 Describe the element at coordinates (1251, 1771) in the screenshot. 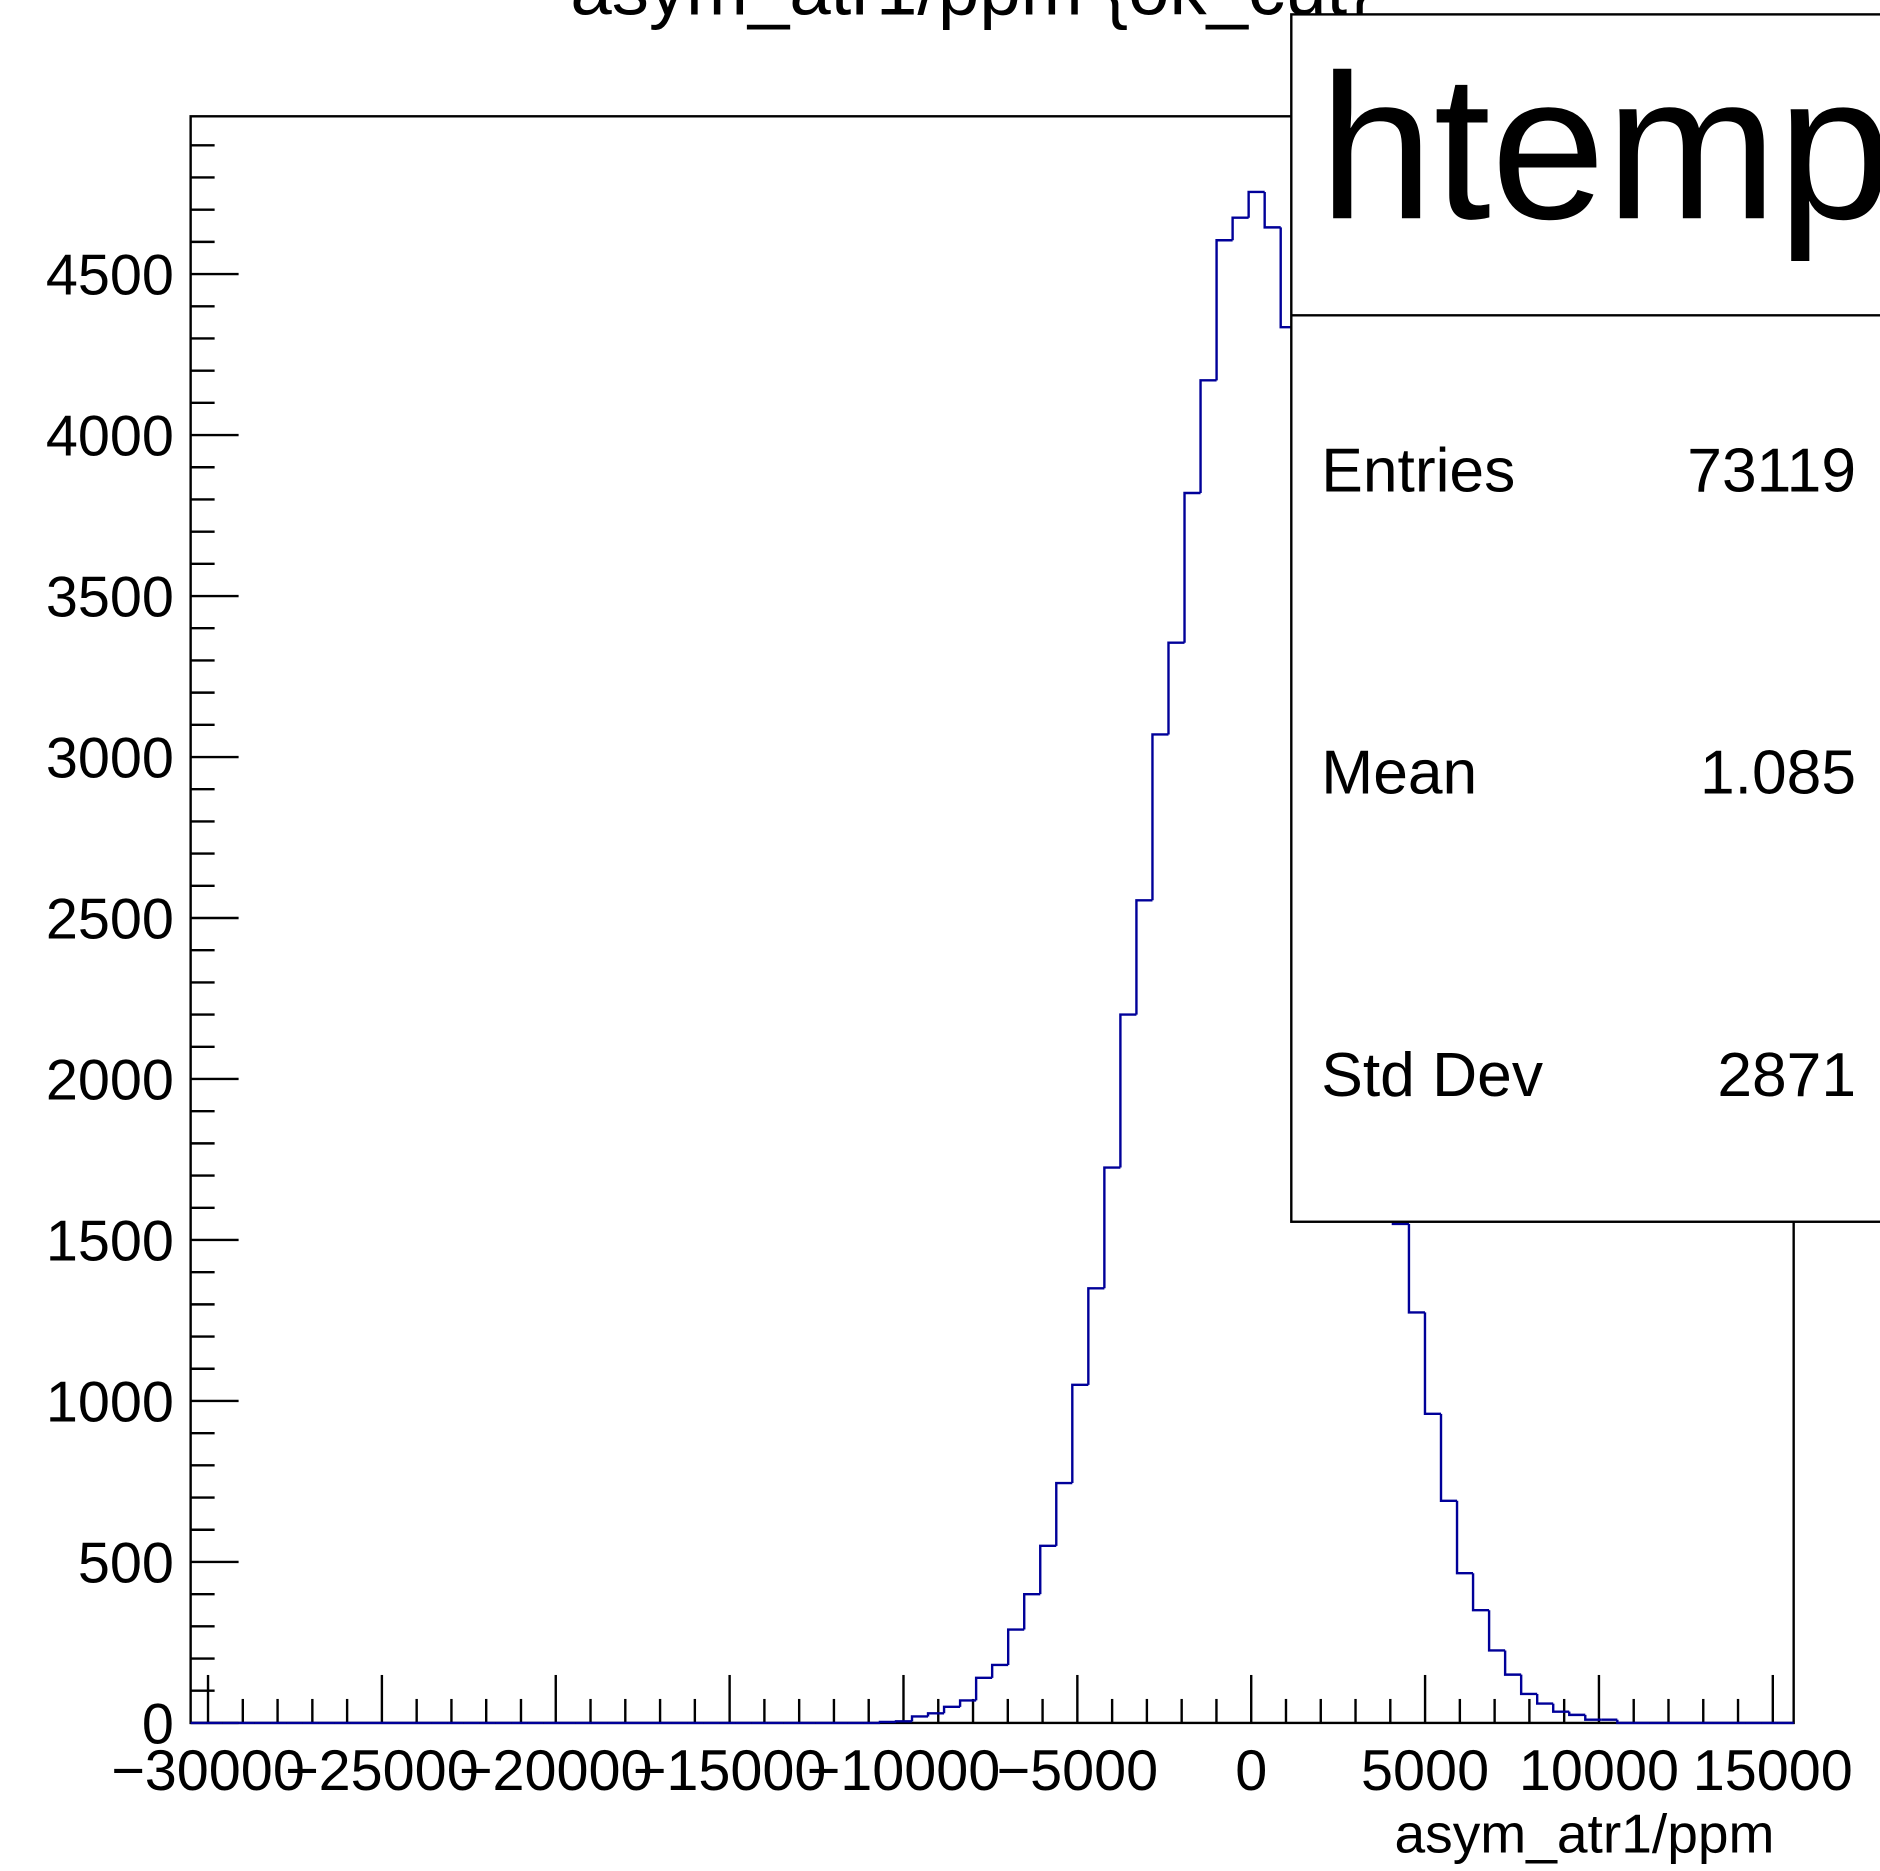

I see `x-tick-label: 0` at that location.